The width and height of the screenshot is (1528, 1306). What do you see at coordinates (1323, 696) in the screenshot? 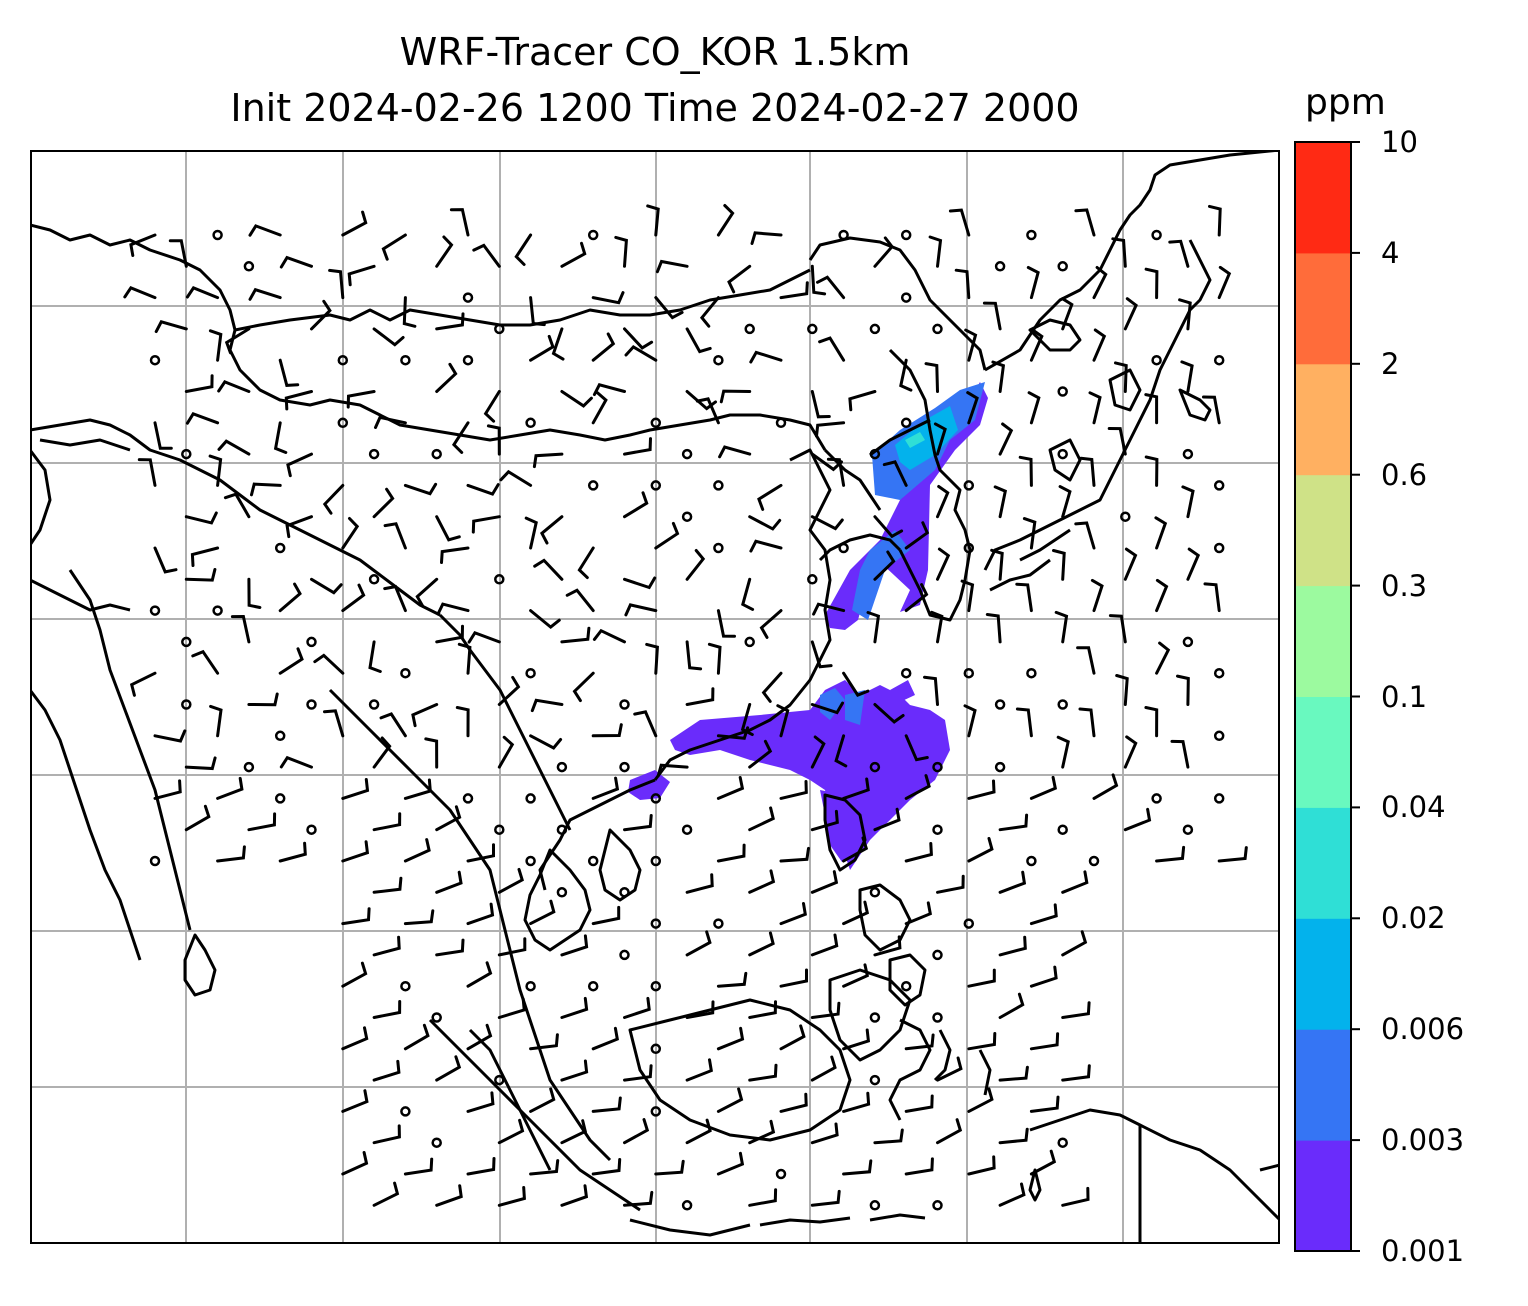
I see `colorbar-frame` at bounding box center [1323, 696].